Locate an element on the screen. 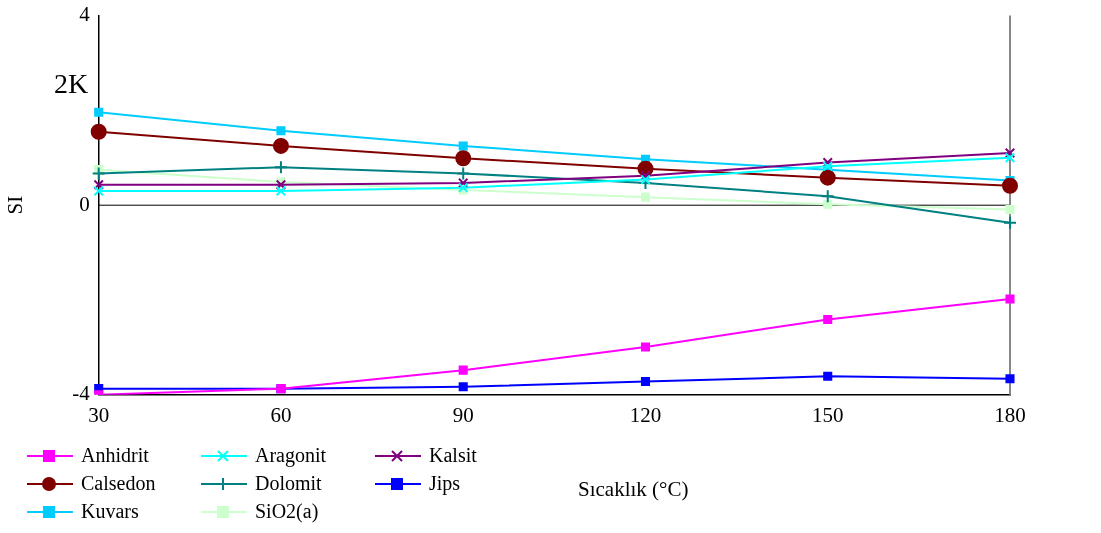 The width and height of the screenshot is (1101, 533). x-tick-label: 150 is located at coordinates (827, 414).